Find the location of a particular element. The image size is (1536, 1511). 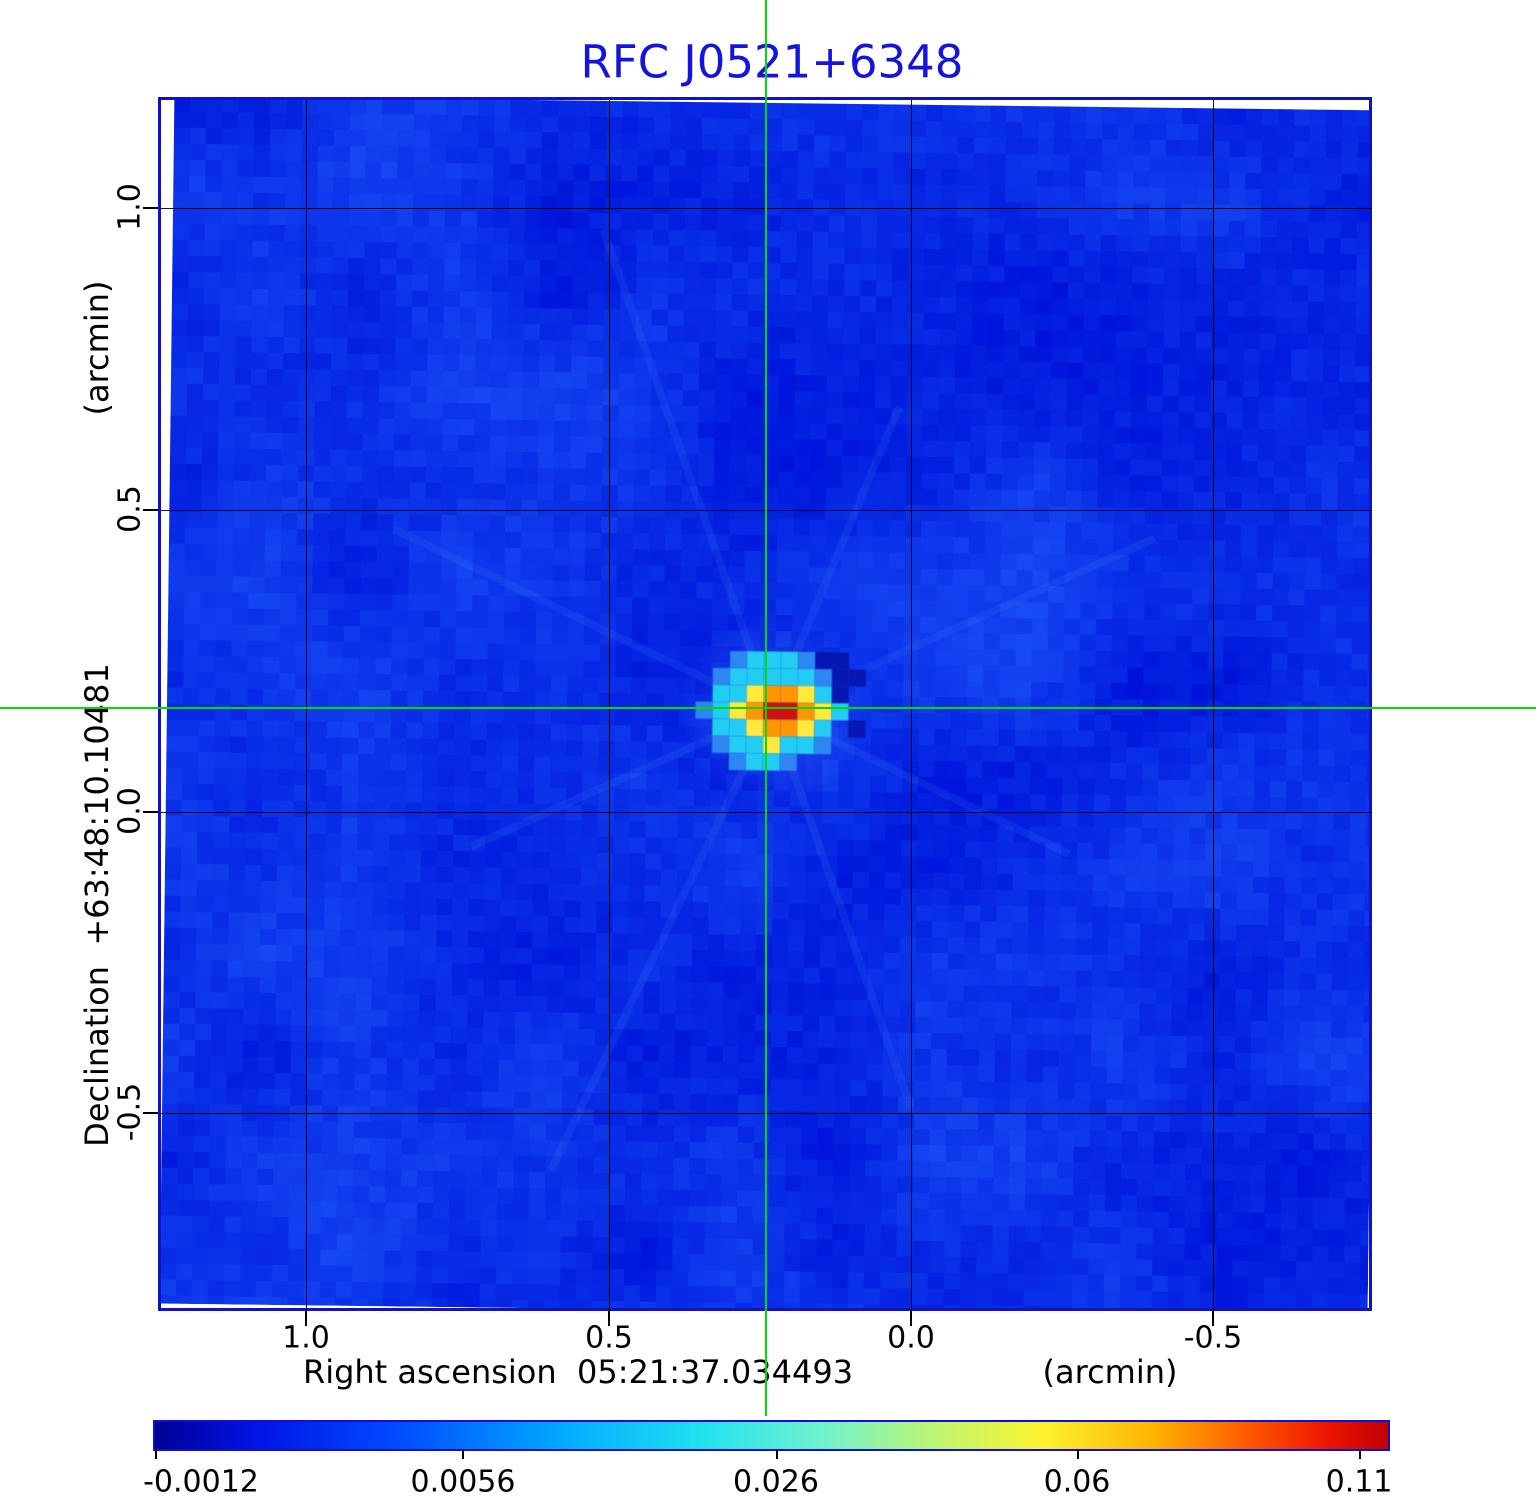

x-tick-label: 0.5 is located at coordinates (609, 1338).